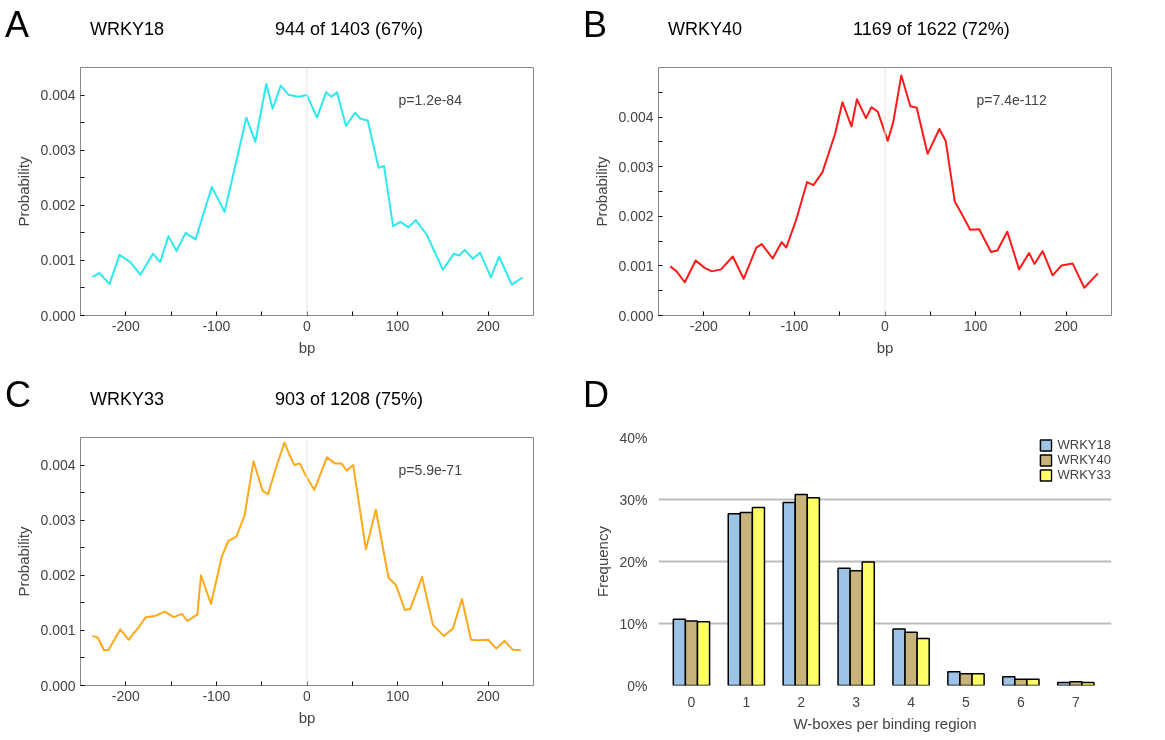  Describe the element at coordinates (603, 561) in the screenshot. I see `y-axis-title: Frequency` at that location.